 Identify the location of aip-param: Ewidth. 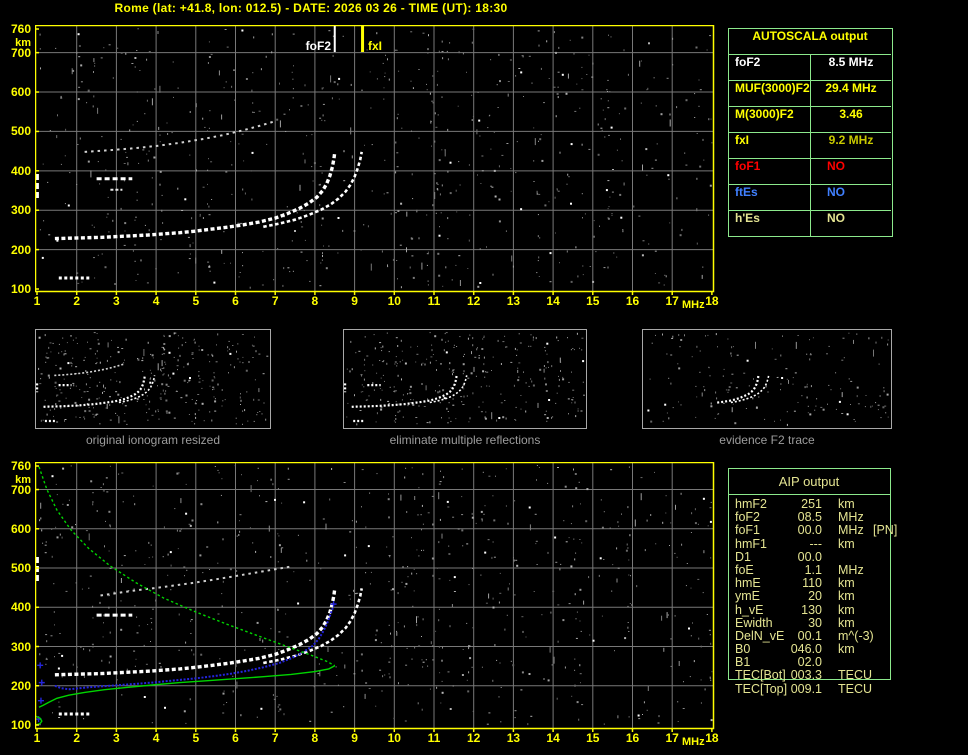
(754, 622).